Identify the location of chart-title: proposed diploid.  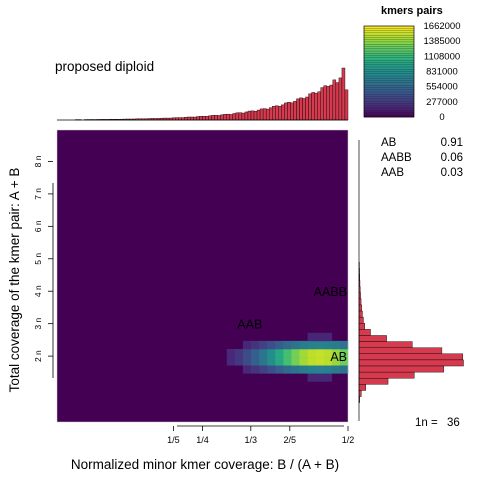
(104, 66).